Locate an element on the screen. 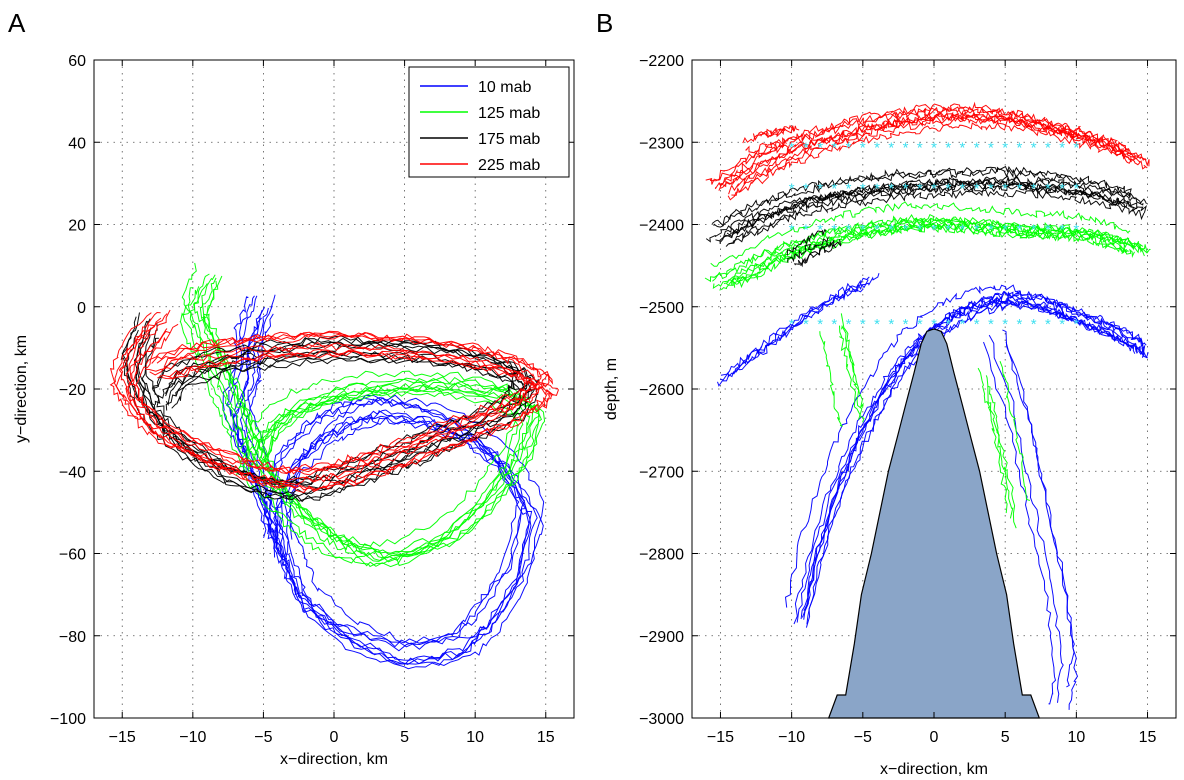  x-tick-label: 15 is located at coordinates (1148, 737).